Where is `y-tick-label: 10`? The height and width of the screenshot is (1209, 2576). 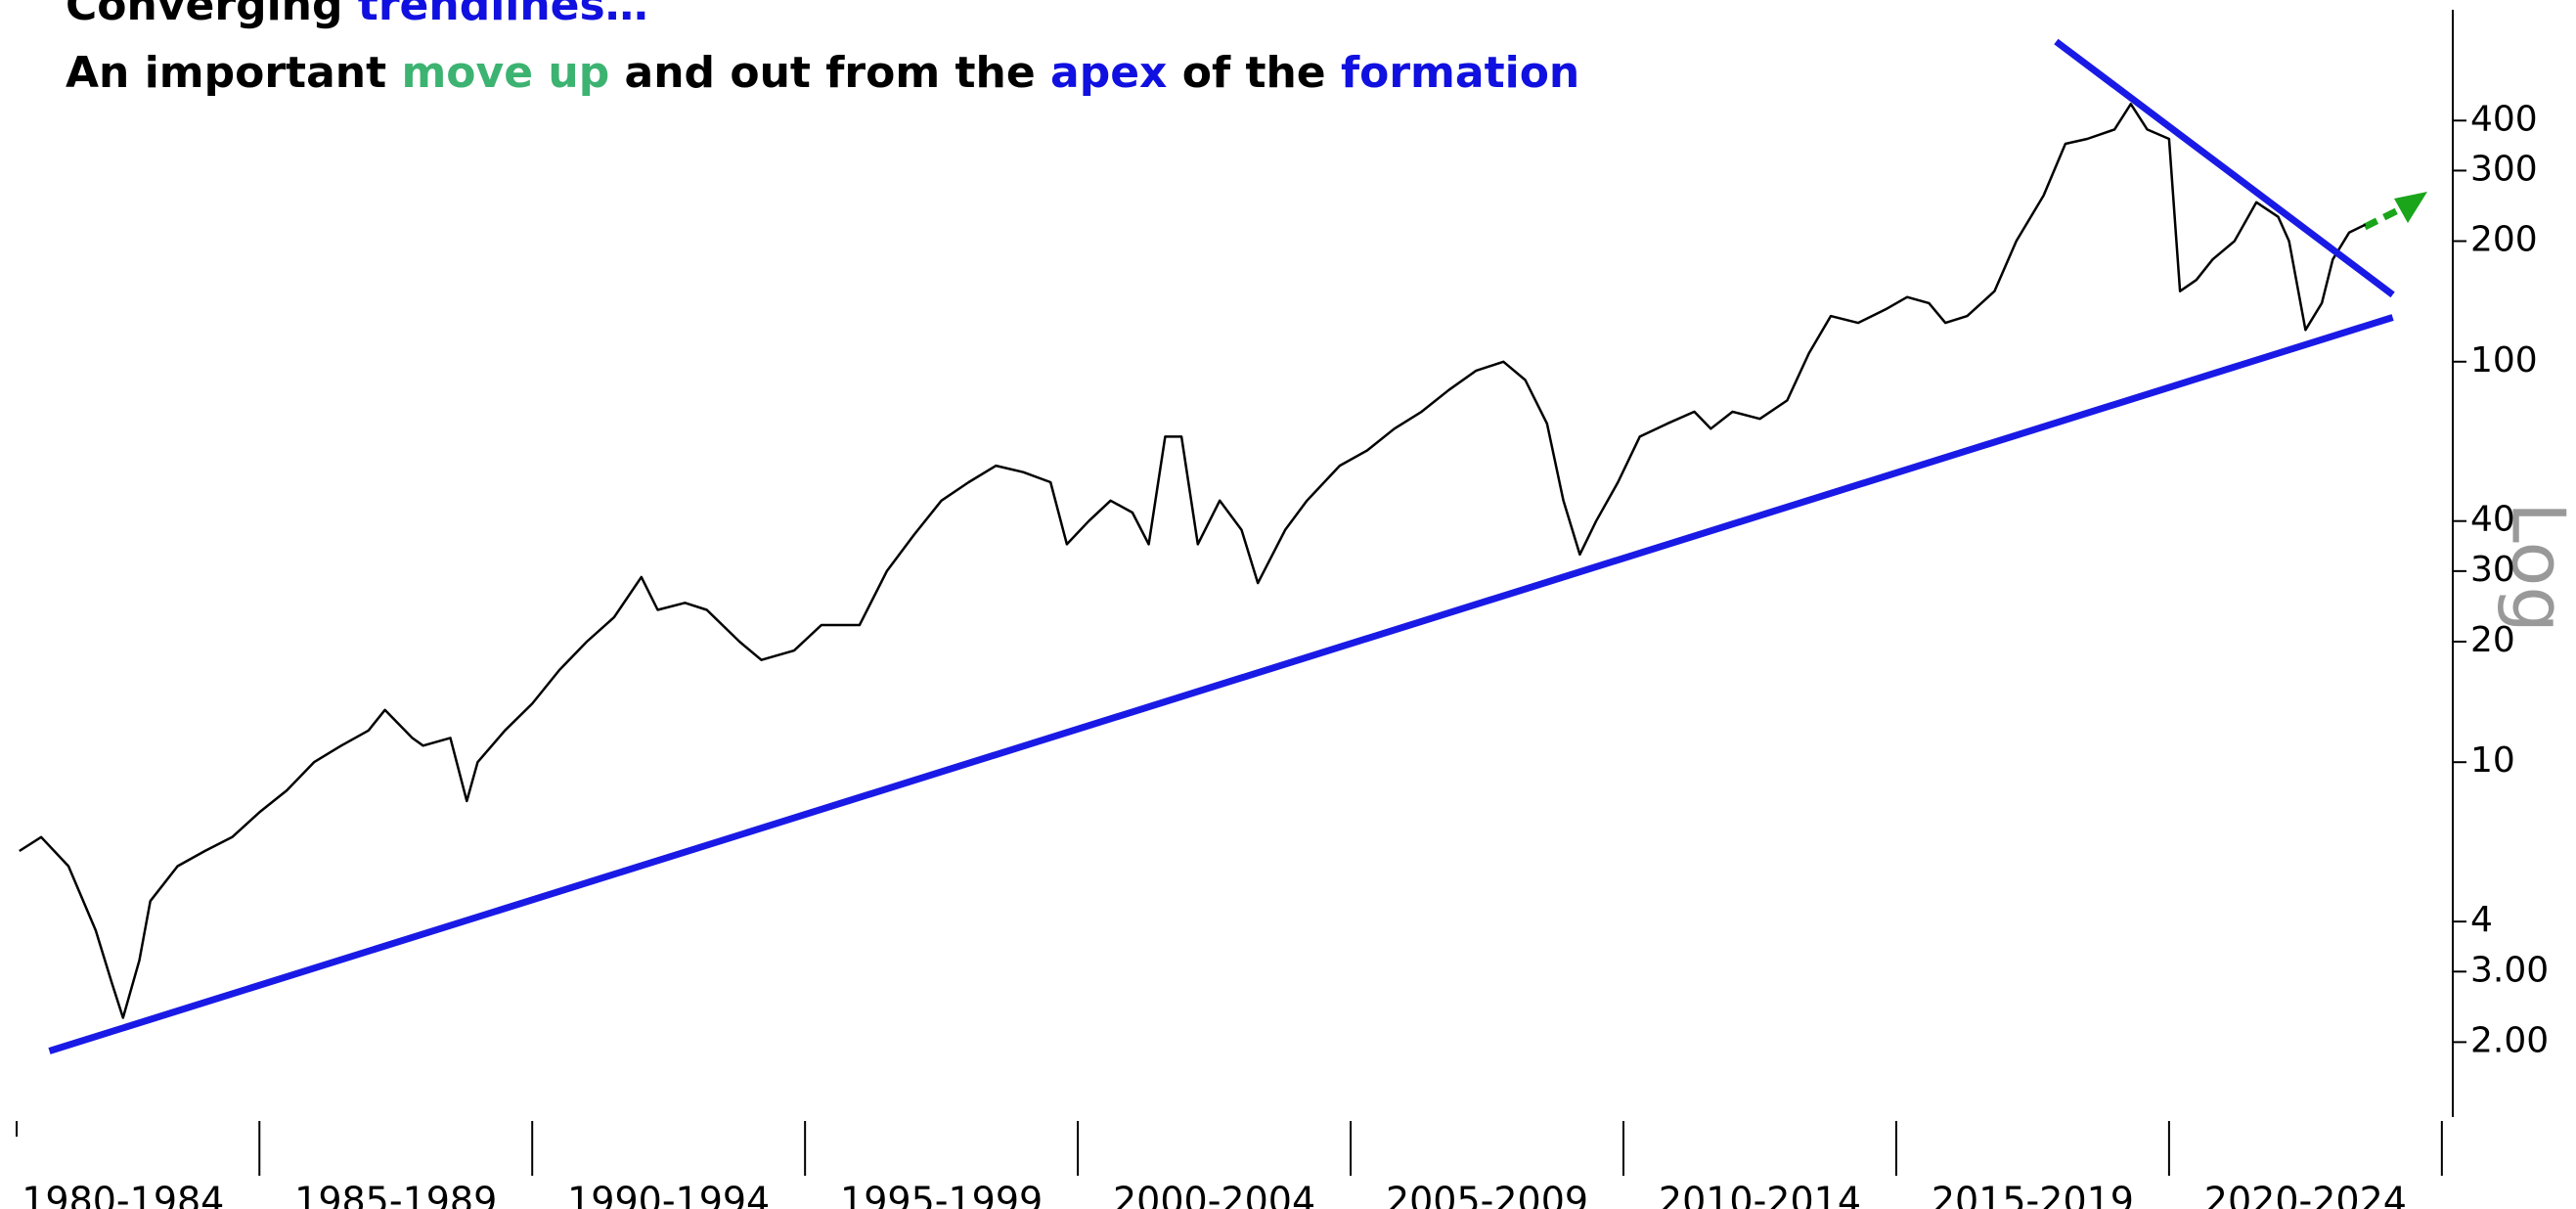 y-tick-label: 10 is located at coordinates (2492, 761).